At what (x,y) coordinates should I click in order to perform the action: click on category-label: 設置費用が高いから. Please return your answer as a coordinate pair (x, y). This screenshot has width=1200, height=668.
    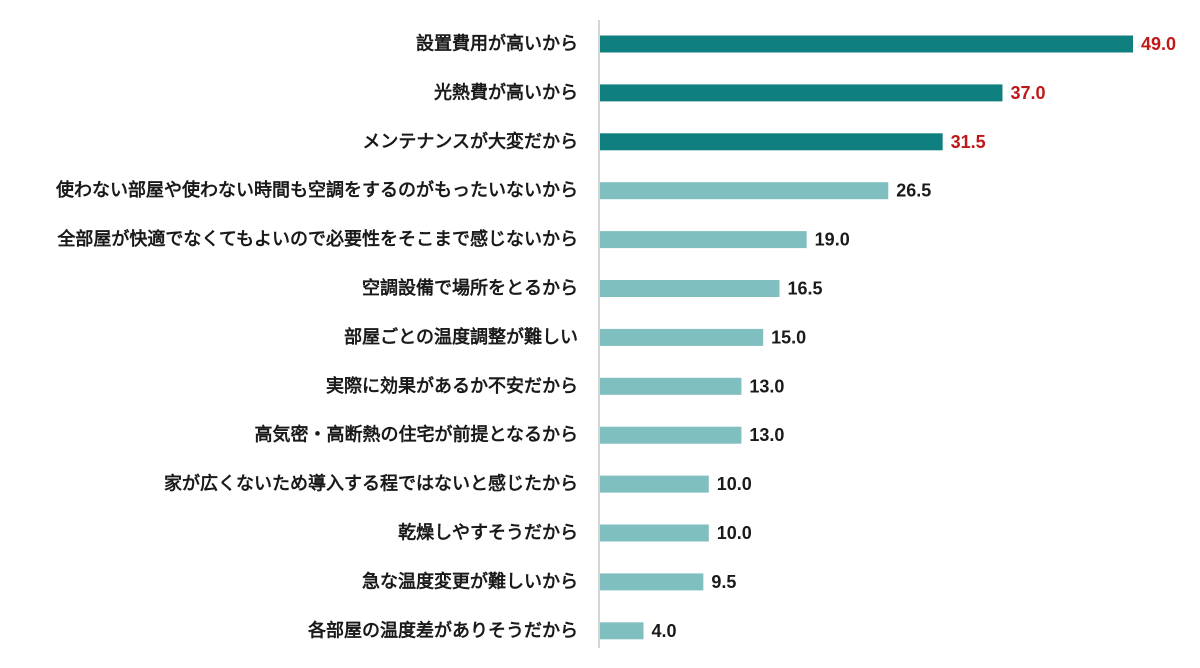
    Looking at the image, I should click on (497, 44).